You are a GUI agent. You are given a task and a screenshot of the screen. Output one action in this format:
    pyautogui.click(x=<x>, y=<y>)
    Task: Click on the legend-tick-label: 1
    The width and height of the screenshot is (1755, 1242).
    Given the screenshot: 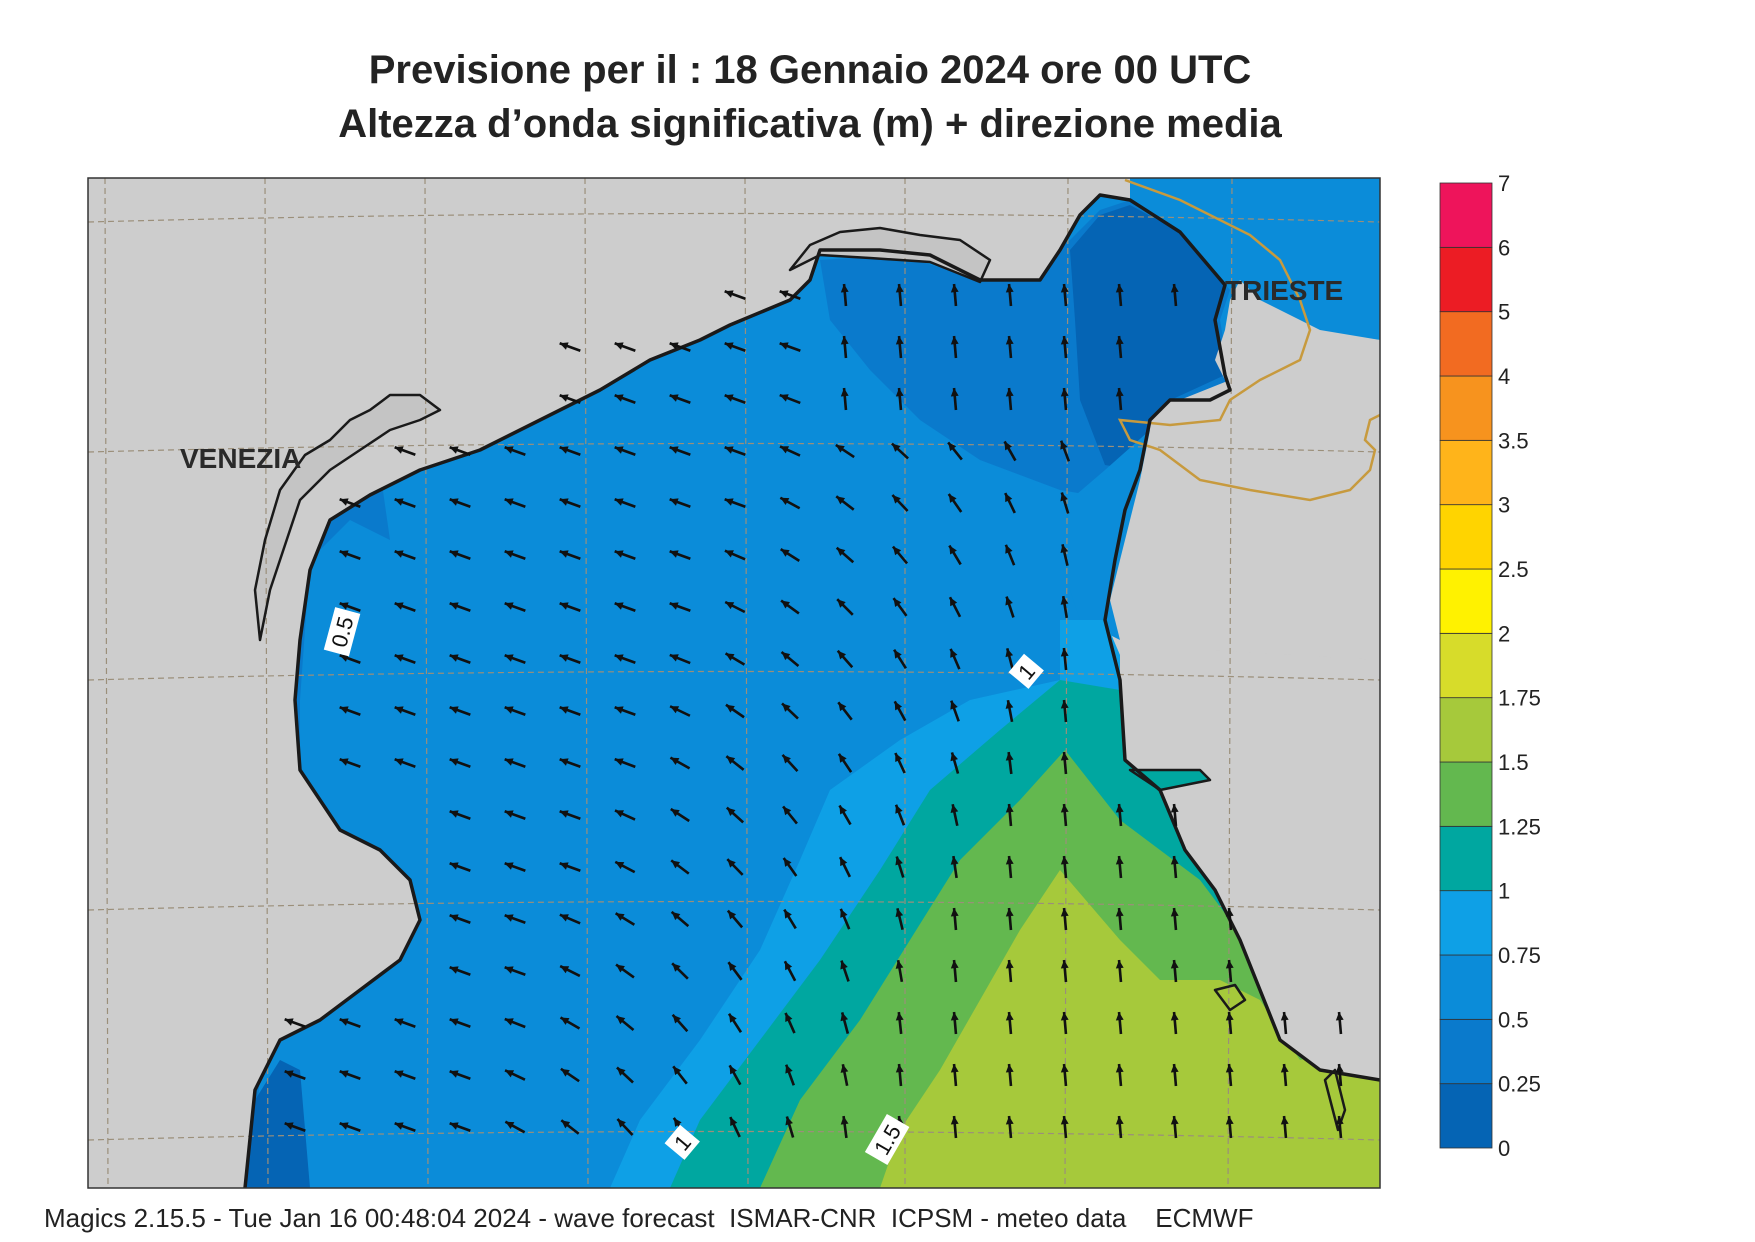 What is the action you would take?
    pyautogui.click(x=1504, y=891)
    